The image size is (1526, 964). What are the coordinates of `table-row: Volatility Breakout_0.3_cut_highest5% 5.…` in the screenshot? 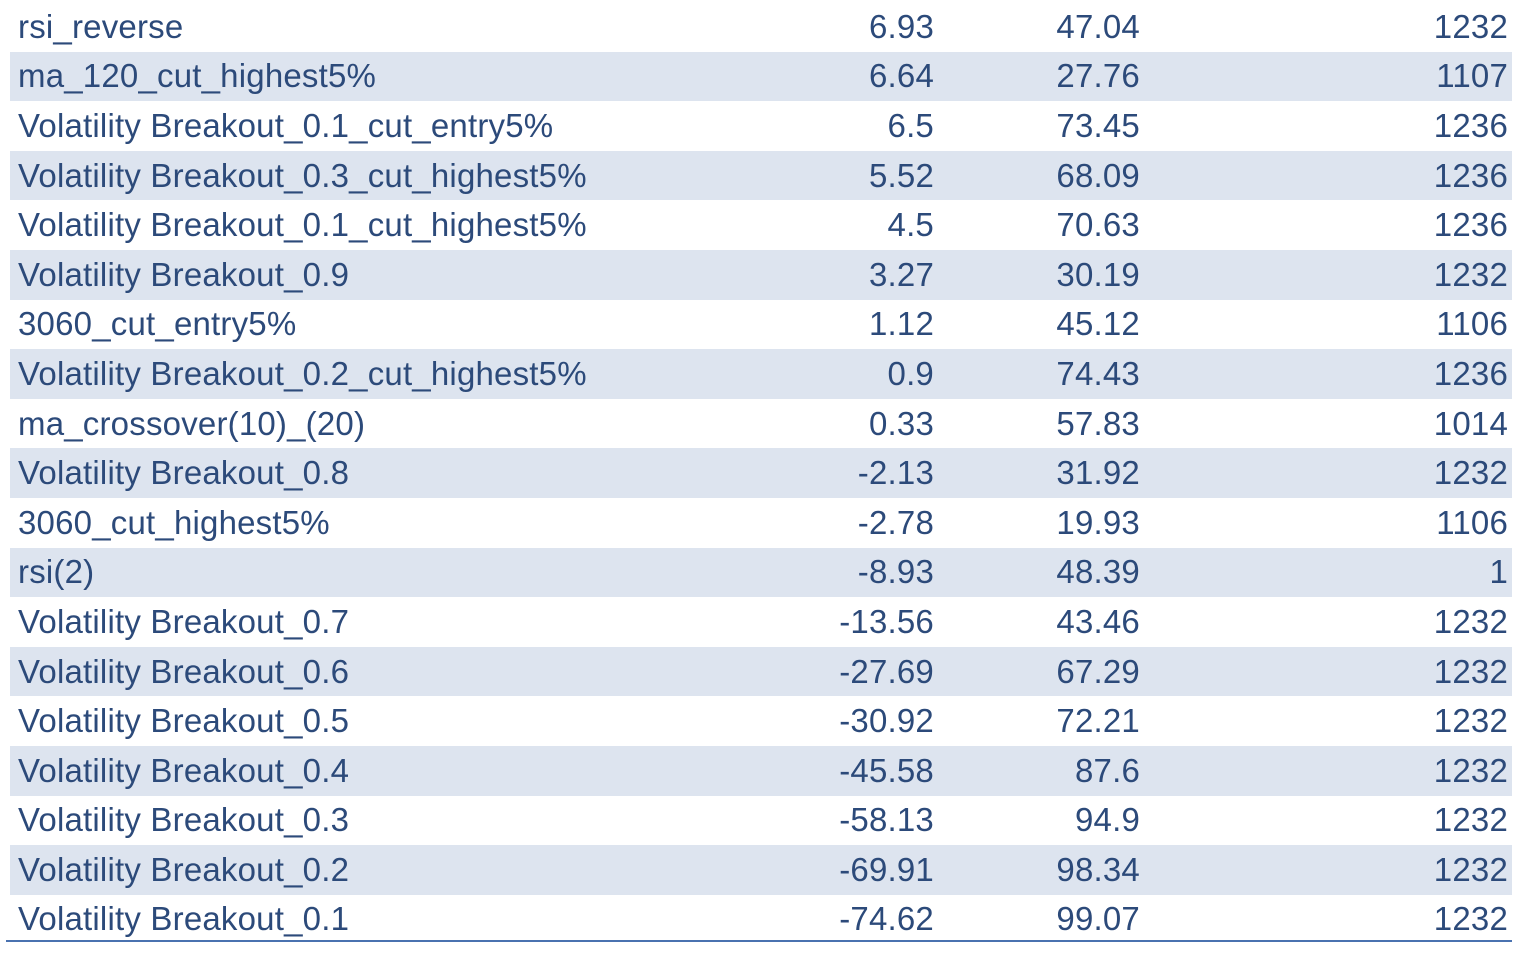 It's located at (761, 175).